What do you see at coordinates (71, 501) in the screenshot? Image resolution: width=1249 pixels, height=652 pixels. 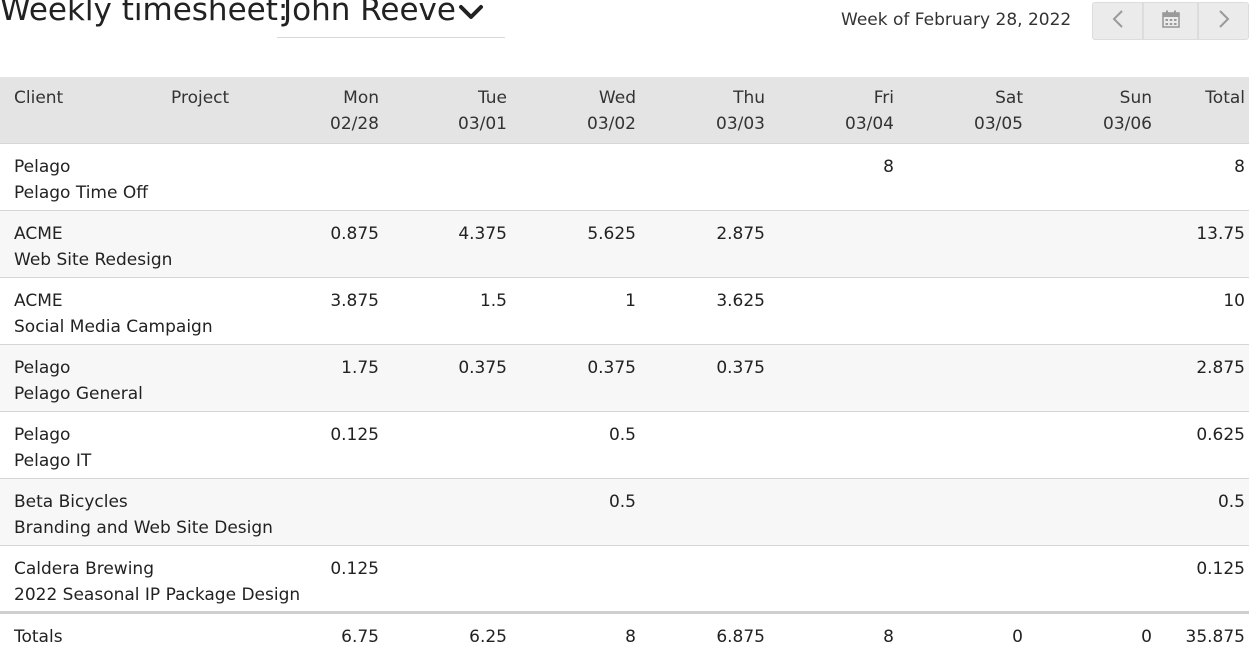 I see `client-name: Beta Bicycles` at bounding box center [71, 501].